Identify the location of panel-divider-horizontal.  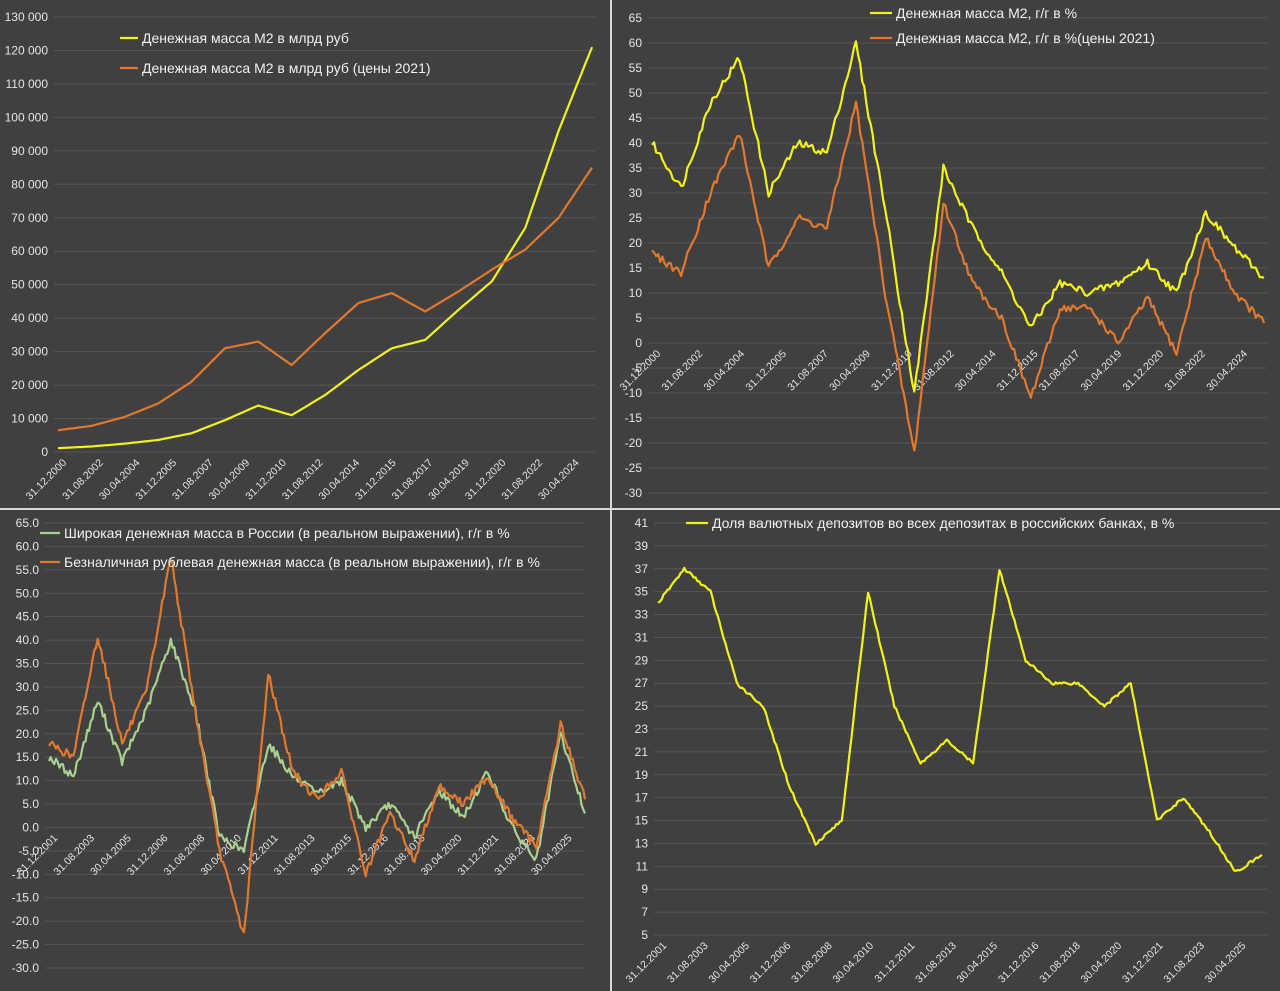
(640, 509).